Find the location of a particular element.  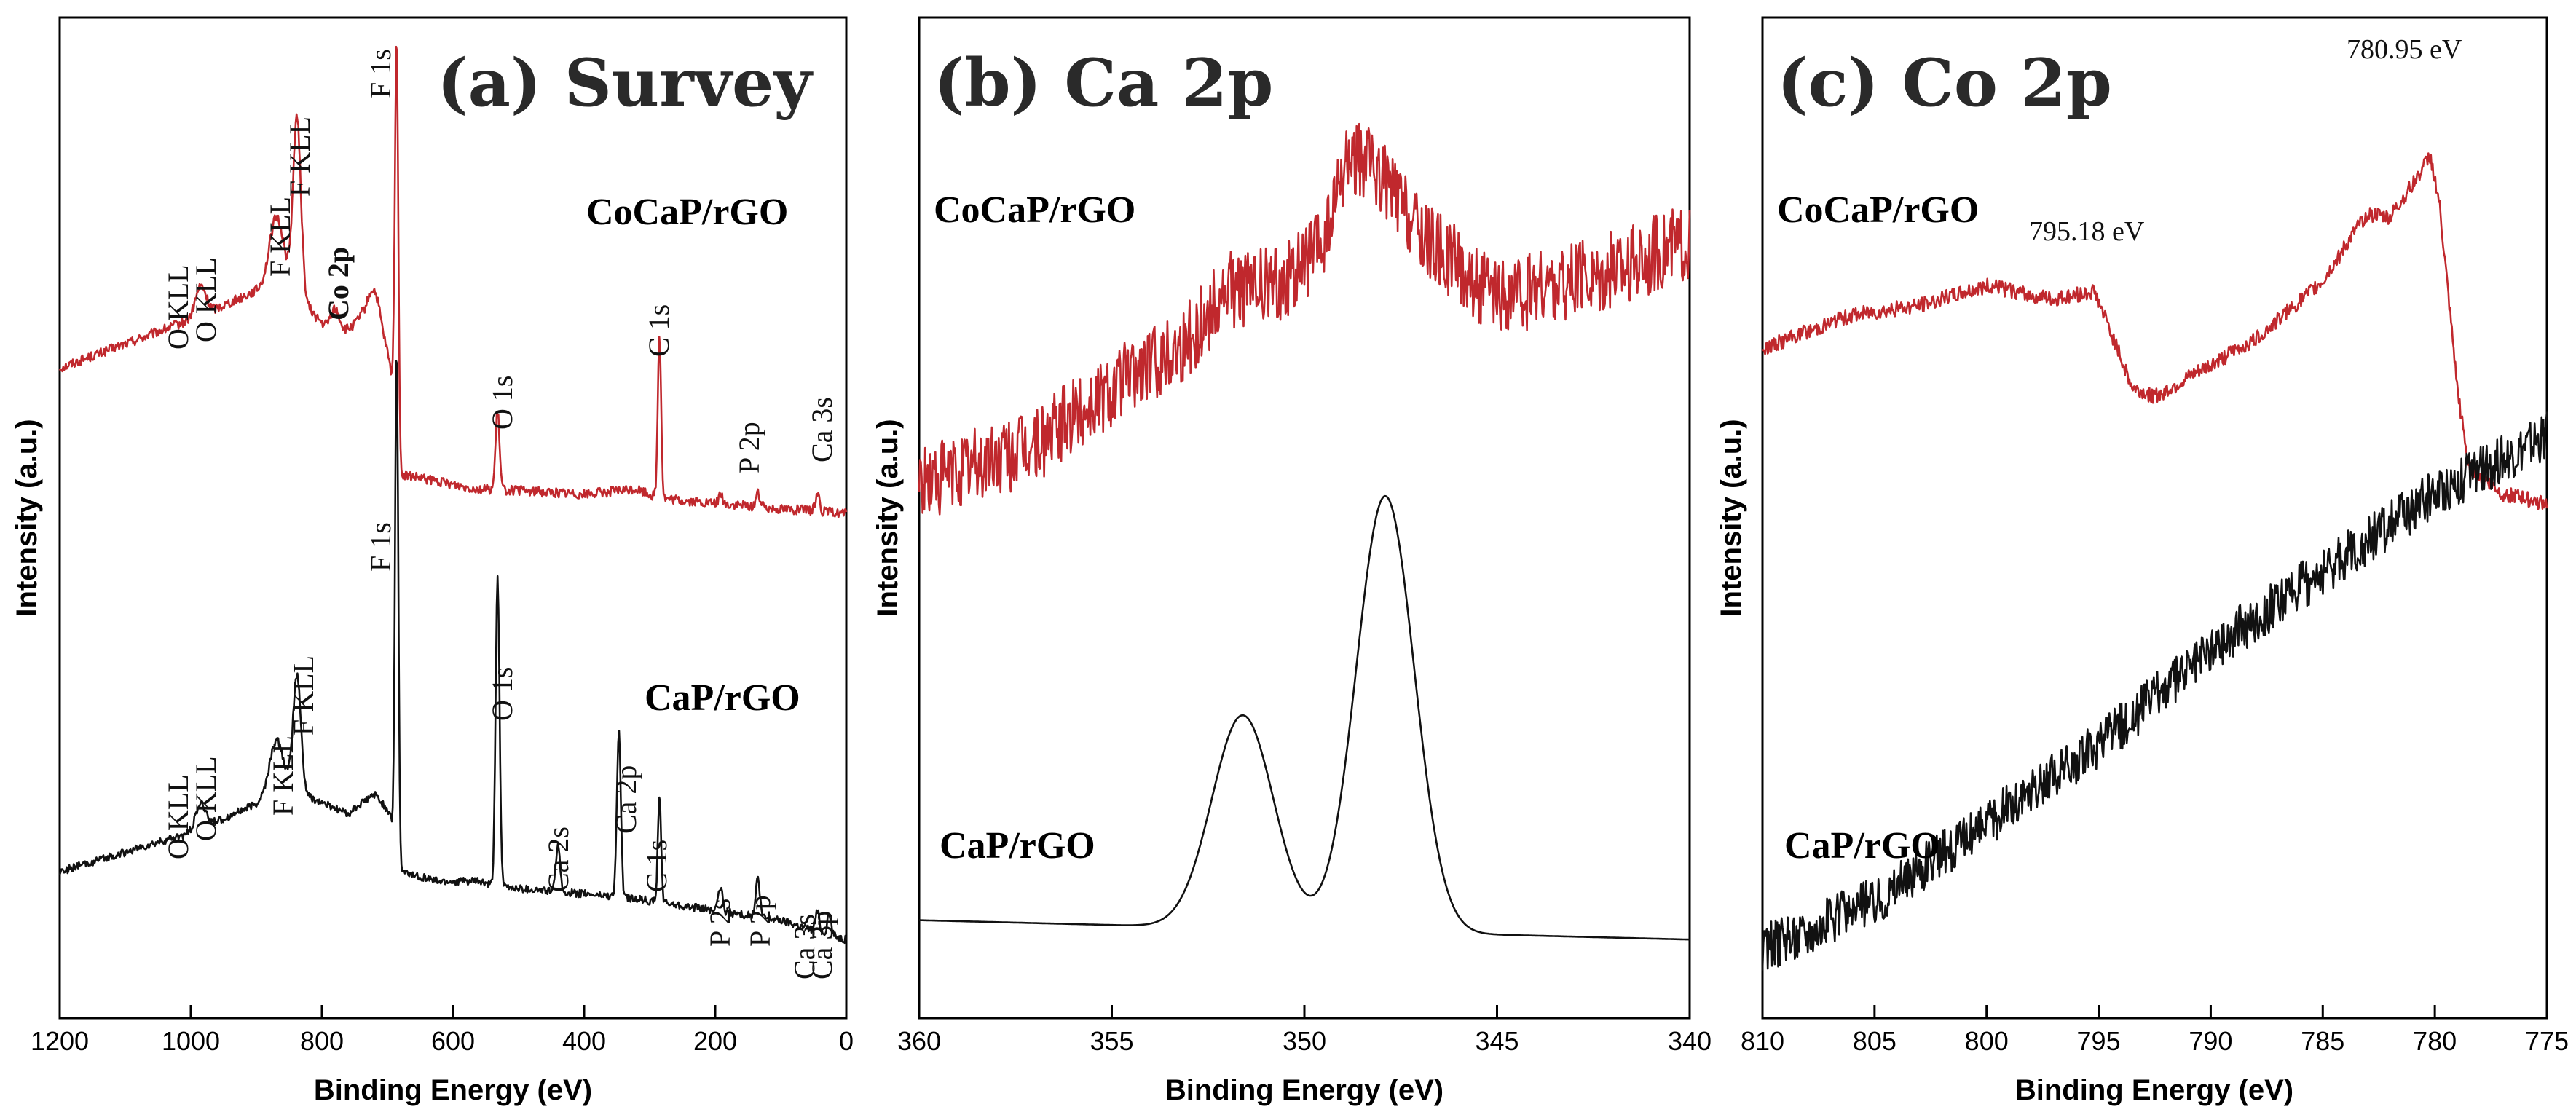

panel-b-ticks: 360 355 350 345 340 is located at coordinates (1304, 1030).